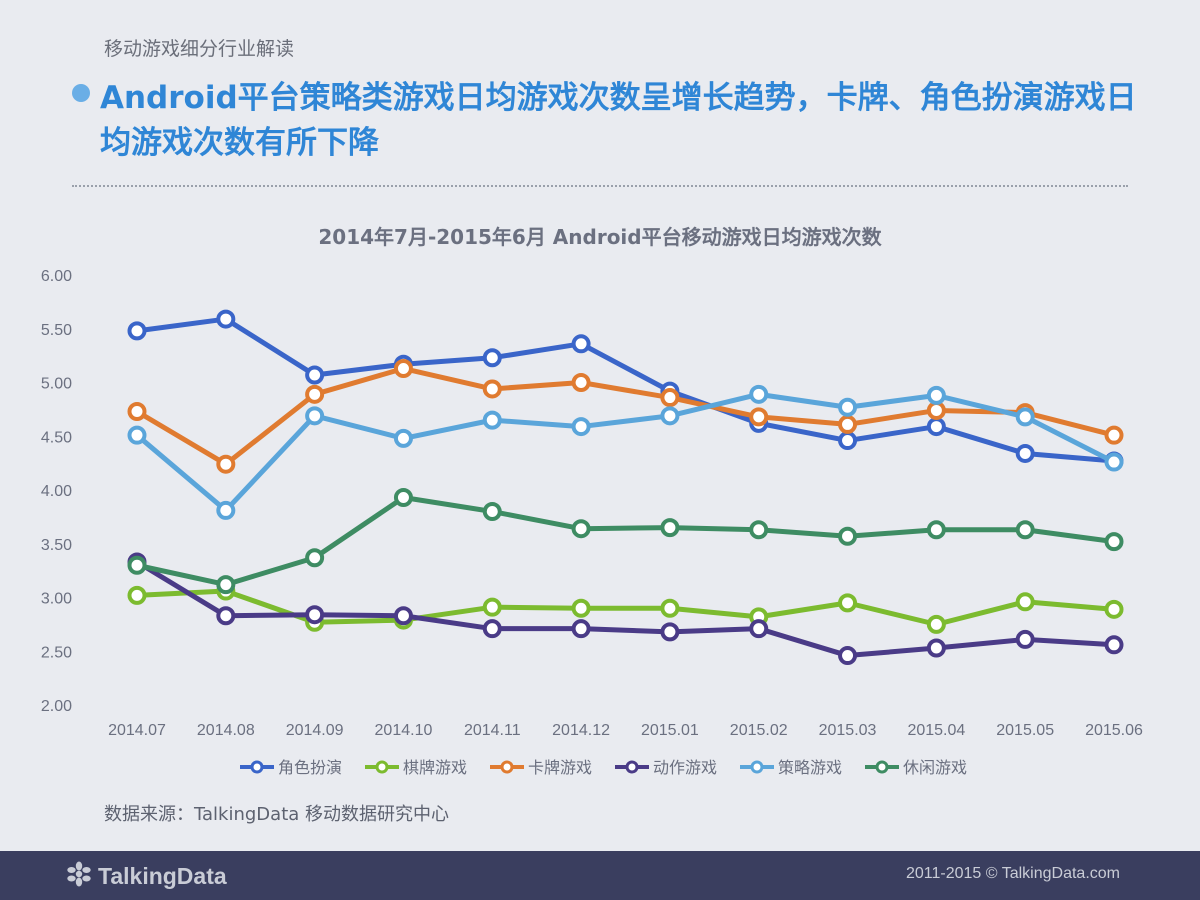 The image size is (1200, 900). I want to click on legend-item: 棋牌游戏, so click(416, 767).